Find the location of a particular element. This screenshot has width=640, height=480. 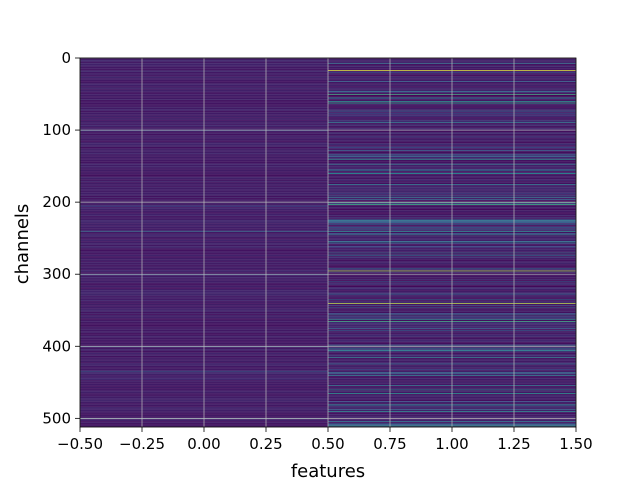

y-tick-label: 100 is located at coordinates (56, 130).